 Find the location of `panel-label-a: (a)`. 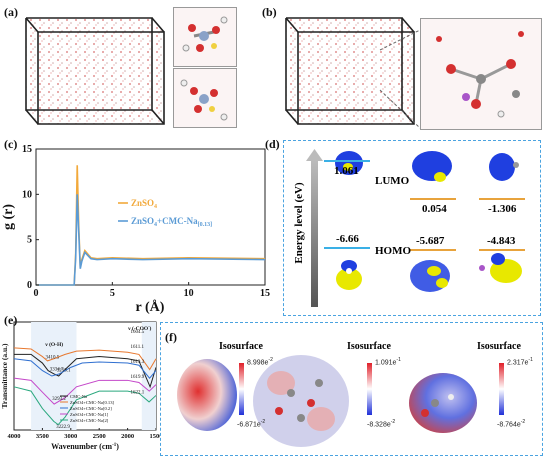

panel-label-a: (a) is located at coordinates (11, 12).